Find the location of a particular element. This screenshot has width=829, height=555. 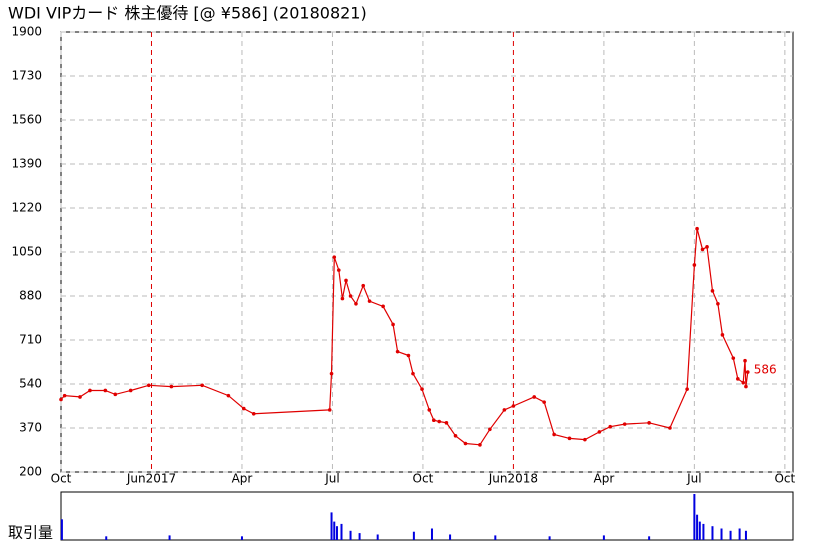

last-price-label: 586 is located at coordinates (765, 370).